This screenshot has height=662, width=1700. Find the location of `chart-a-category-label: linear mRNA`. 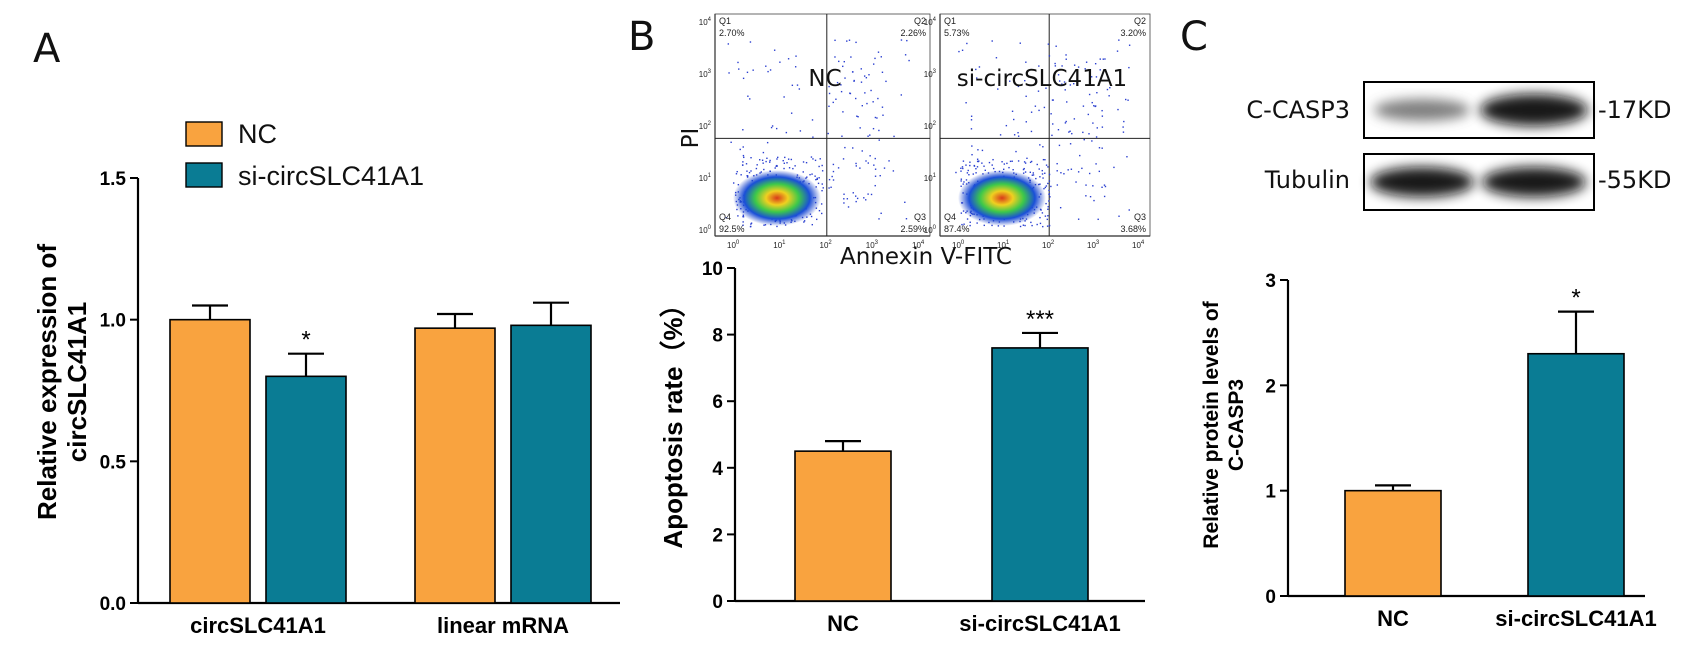

chart-a-category-label: linear mRNA is located at coordinates (503, 625).